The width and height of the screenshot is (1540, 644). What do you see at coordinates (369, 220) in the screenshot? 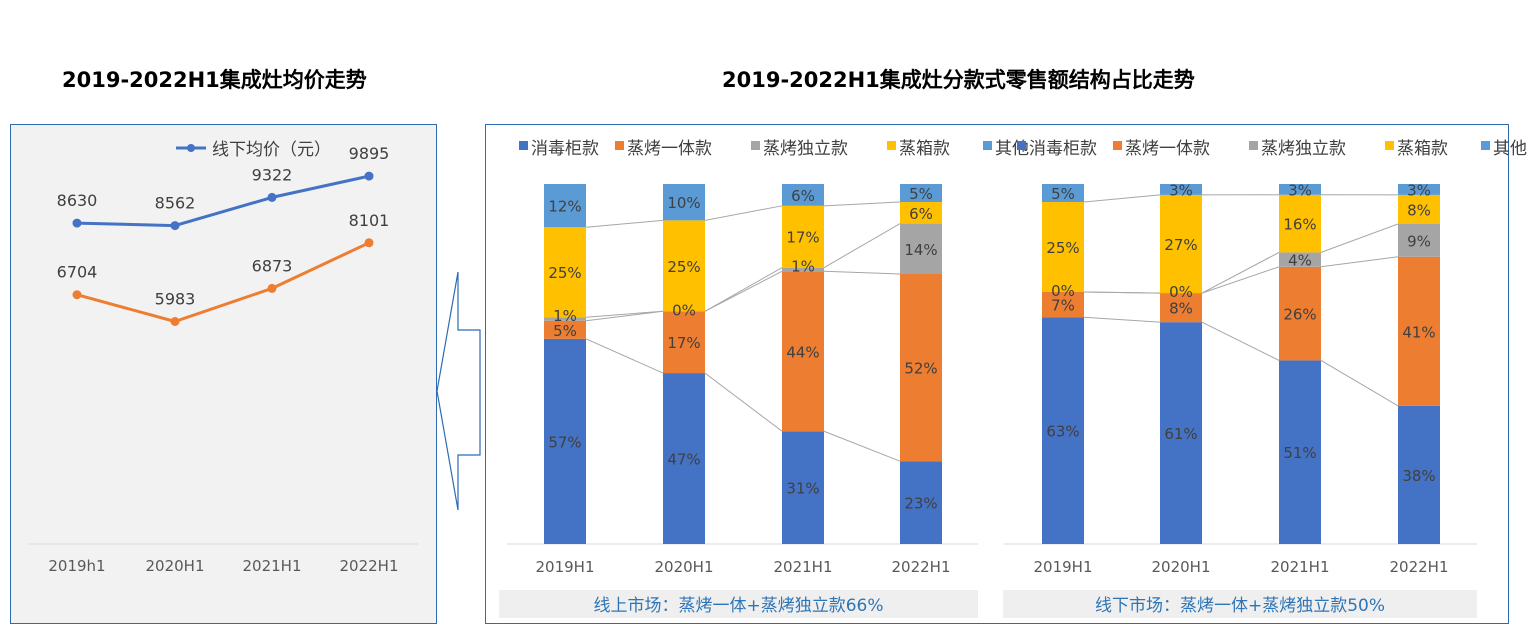
I see `line-data-label: 8101` at bounding box center [369, 220].